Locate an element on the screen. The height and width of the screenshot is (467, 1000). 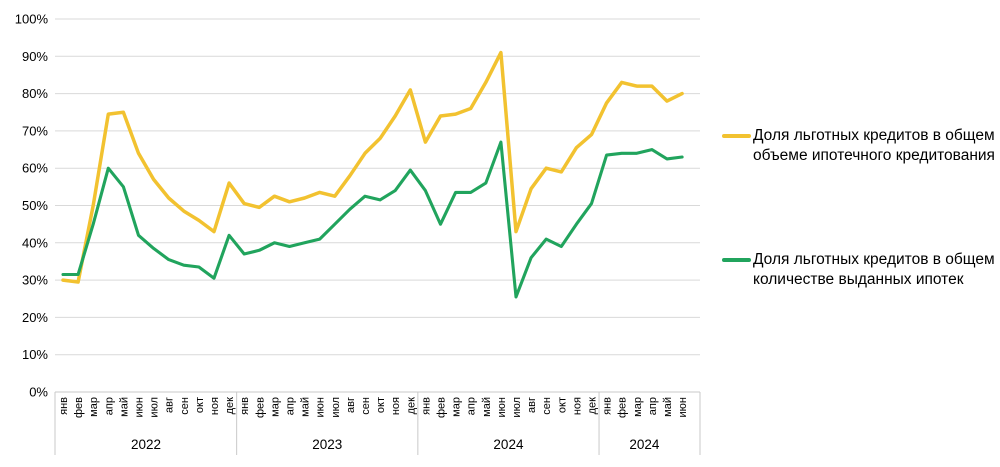
x-year-label: 2023 is located at coordinates (327, 444).